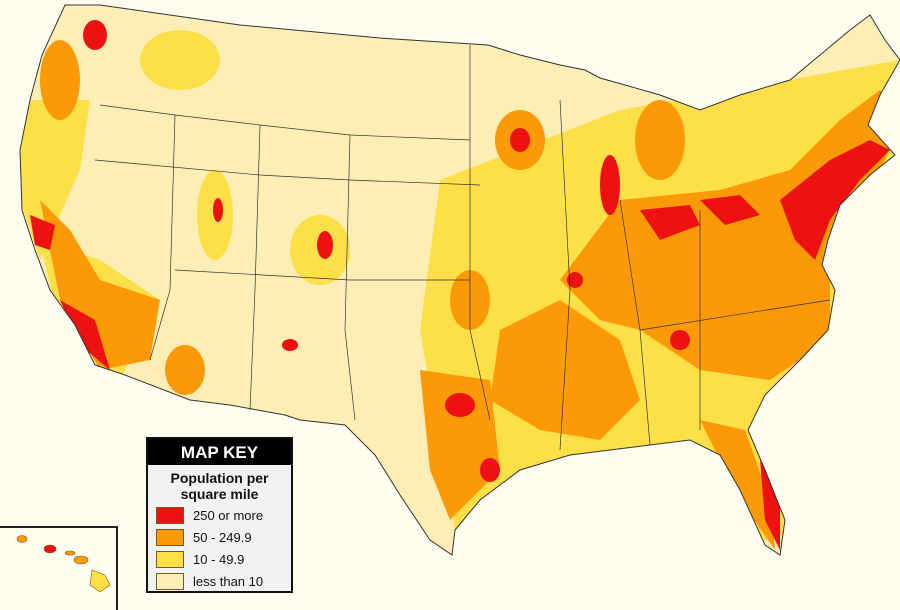 Image resolution: width=900 pixels, height=610 pixels. I want to click on legend-item-under-10: less than 10, so click(223, 581).